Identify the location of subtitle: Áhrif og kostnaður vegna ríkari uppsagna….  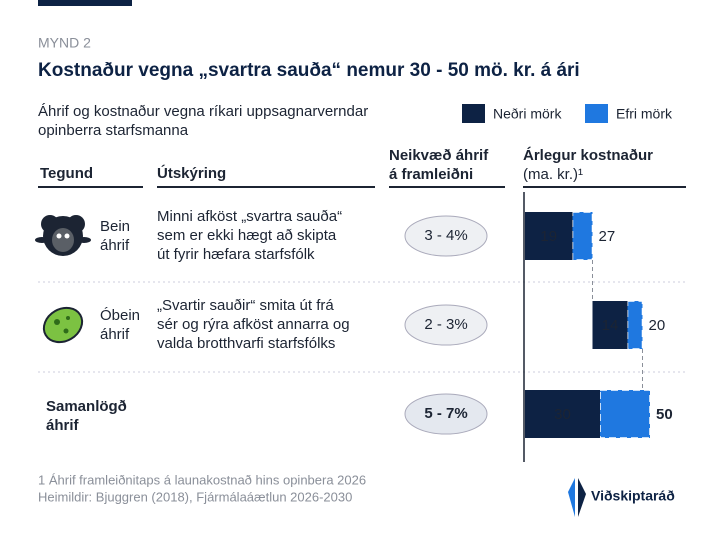
(203, 111).